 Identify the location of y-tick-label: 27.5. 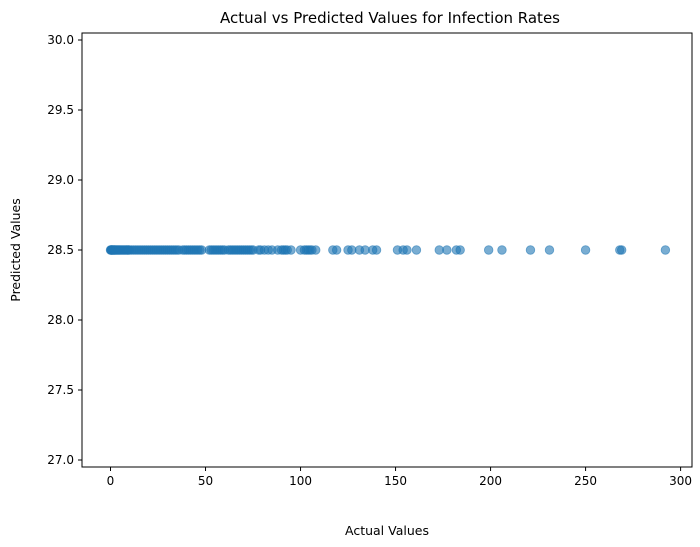
(60, 390).